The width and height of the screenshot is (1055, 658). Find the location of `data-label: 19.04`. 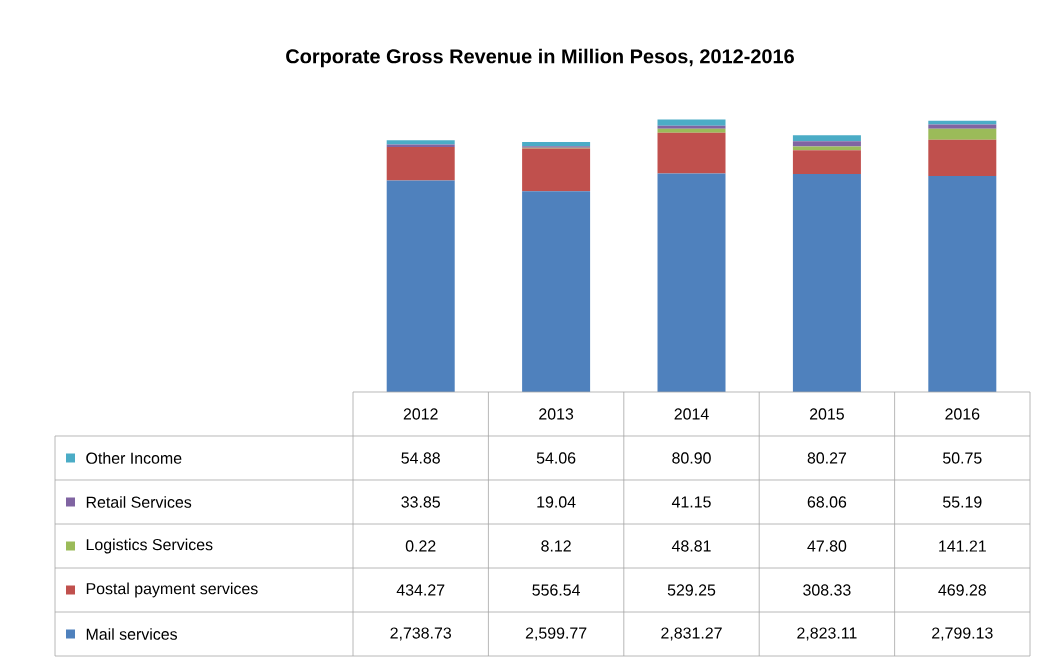

data-label: 19.04 is located at coordinates (556, 502).